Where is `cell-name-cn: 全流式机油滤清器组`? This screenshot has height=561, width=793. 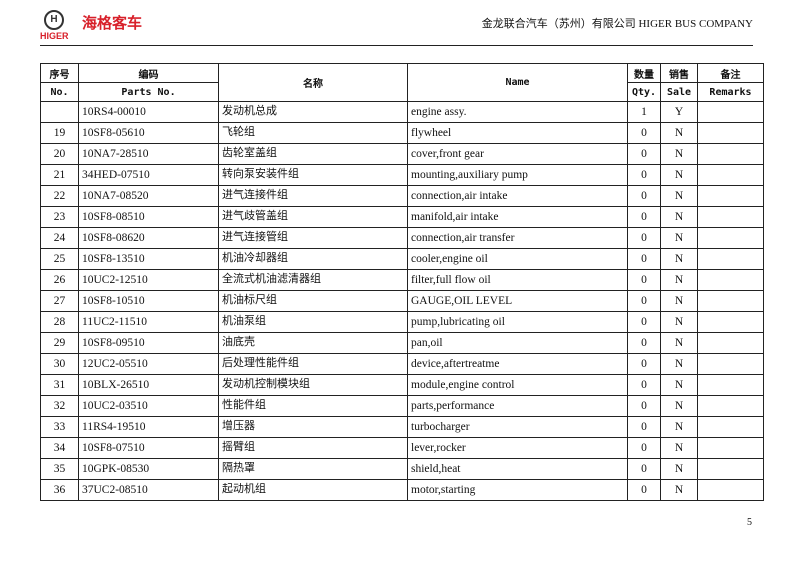 cell-name-cn: 全流式机油滤清器组 is located at coordinates (313, 280).